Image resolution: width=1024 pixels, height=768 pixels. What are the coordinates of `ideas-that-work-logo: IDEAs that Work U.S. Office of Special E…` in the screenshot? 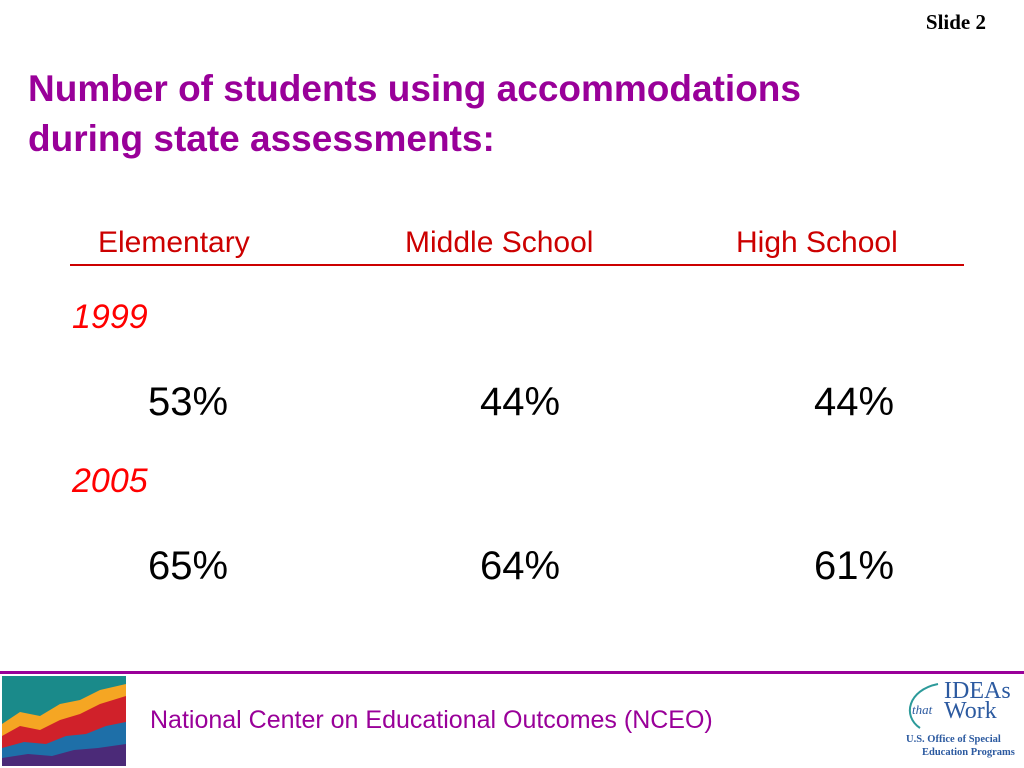 It's located at (960, 721).